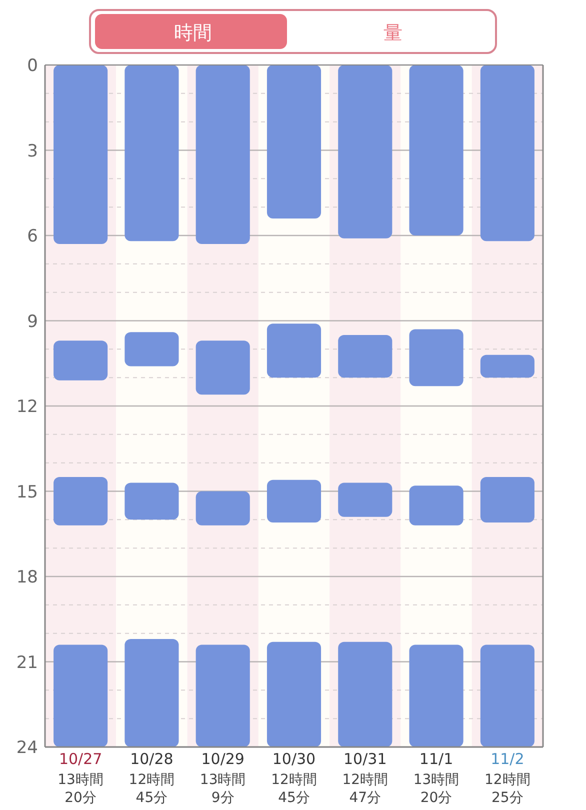 The height and width of the screenshot is (810, 586). I want to click on y-tick-label: 15, so click(27, 492).